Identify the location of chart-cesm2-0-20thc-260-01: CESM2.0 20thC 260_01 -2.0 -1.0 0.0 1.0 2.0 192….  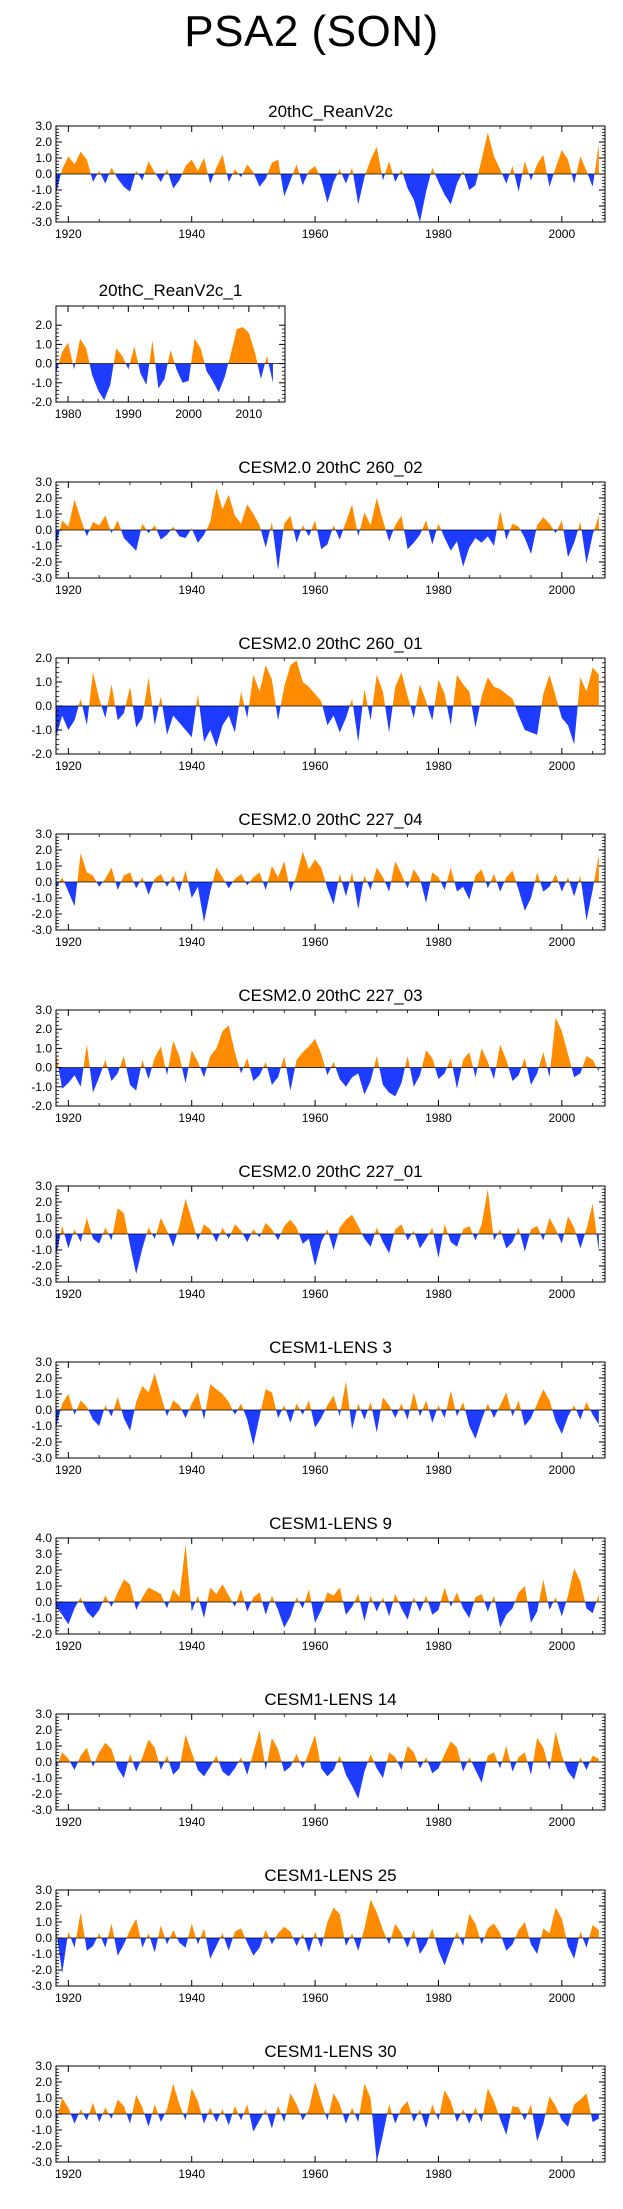
(318, 703).